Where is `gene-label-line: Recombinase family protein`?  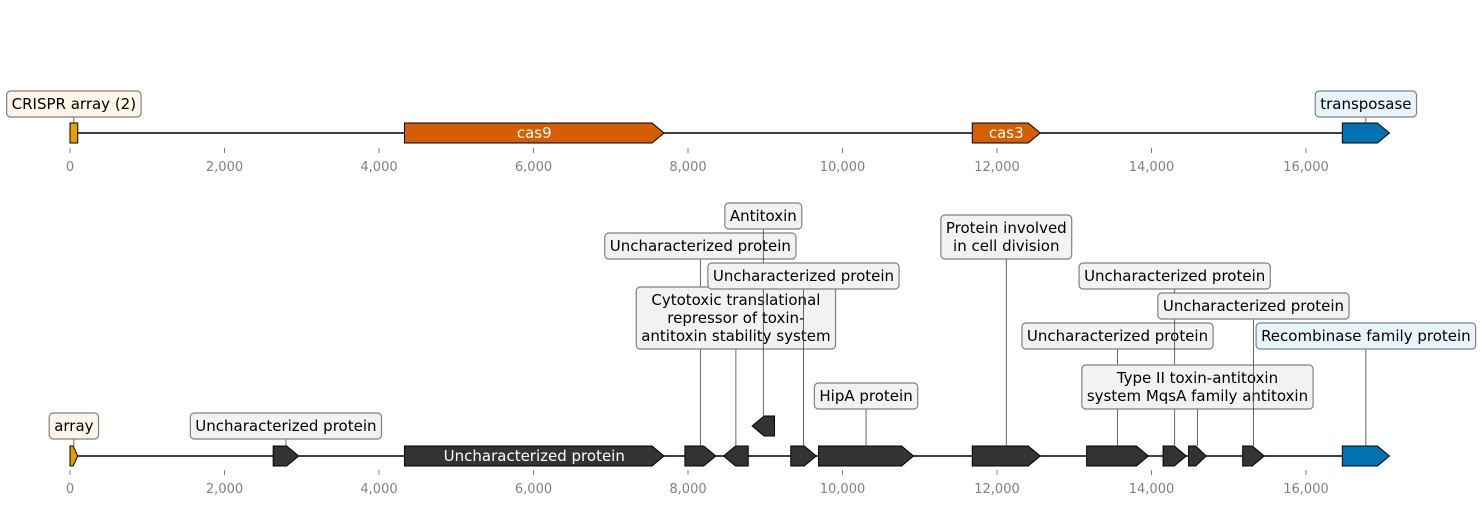
gene-label-line: Recombinase family protein is located at coordinates (1366, 336).